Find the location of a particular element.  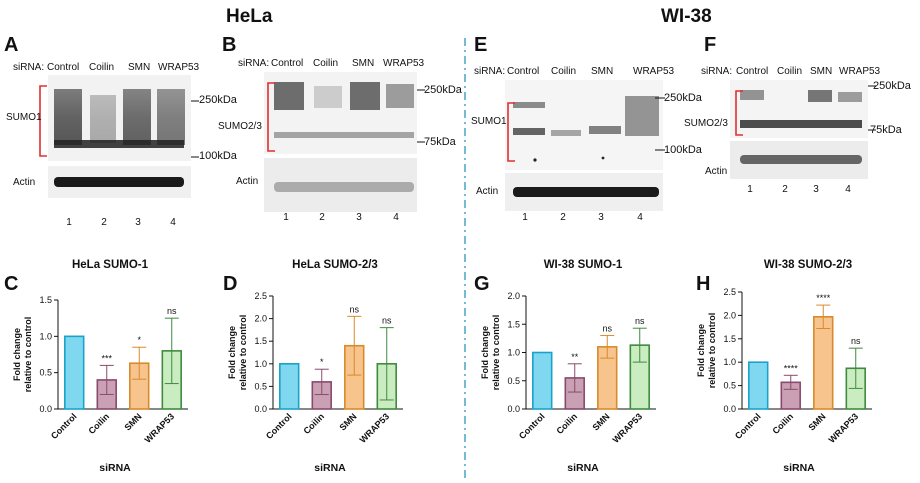

lane-number-4-b: 4 is located at coordinates (396, 217).